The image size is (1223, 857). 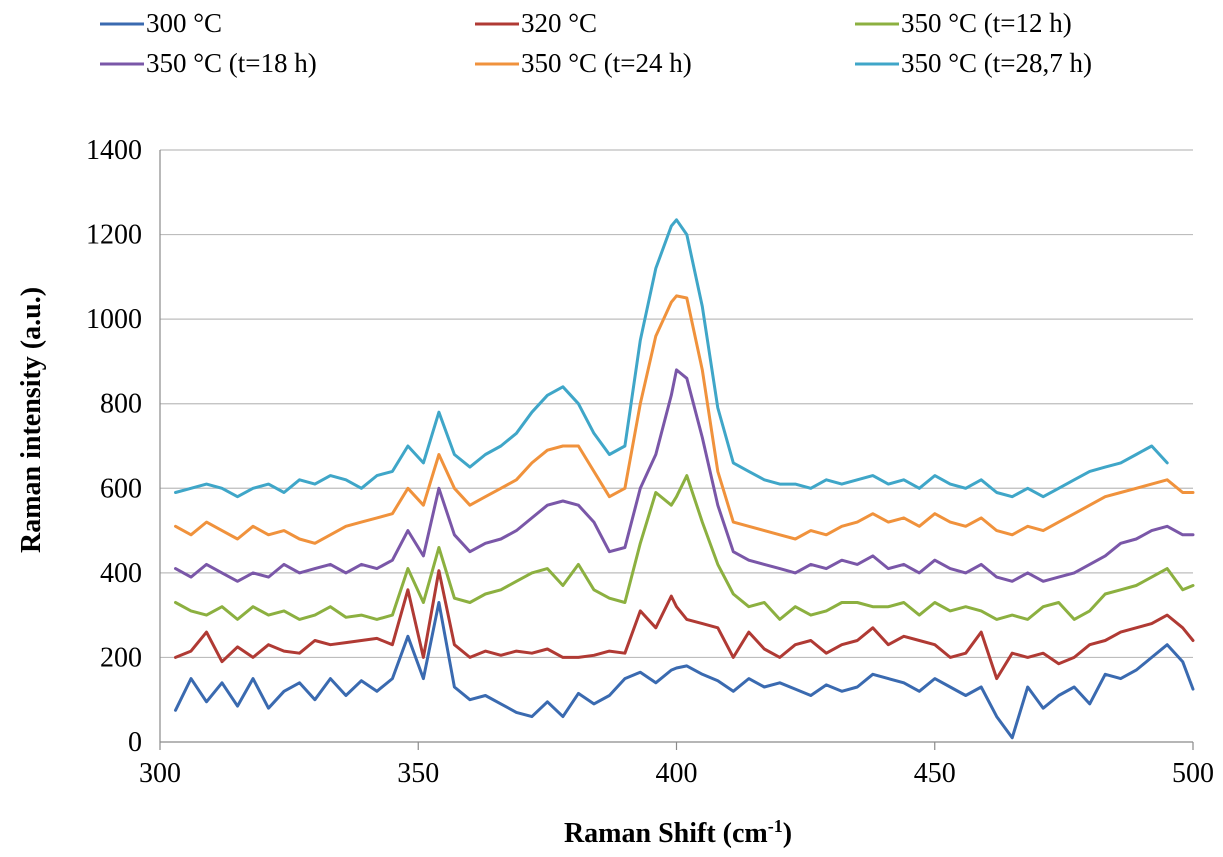 I want to click on x-axis-title-close: ), so click(x=787, y=833).